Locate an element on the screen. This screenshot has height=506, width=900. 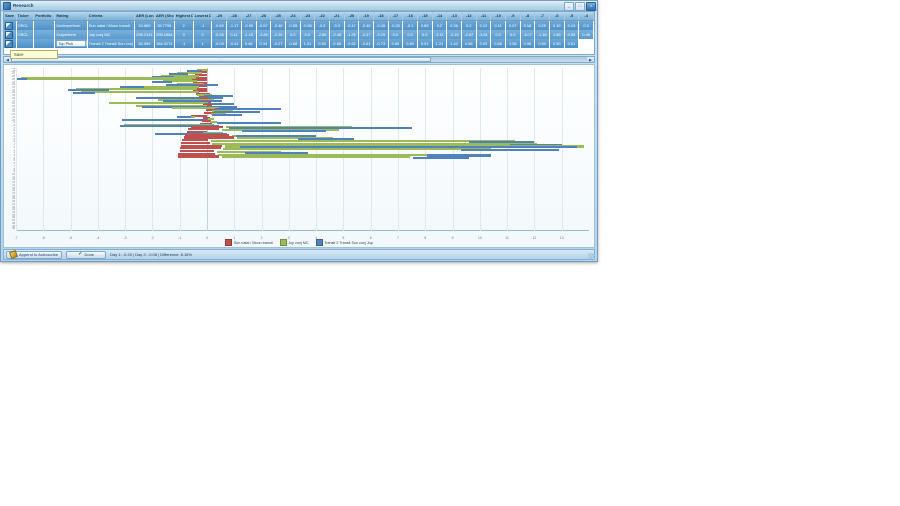
column-header-20: -20 is located at coordinates (352, 16).